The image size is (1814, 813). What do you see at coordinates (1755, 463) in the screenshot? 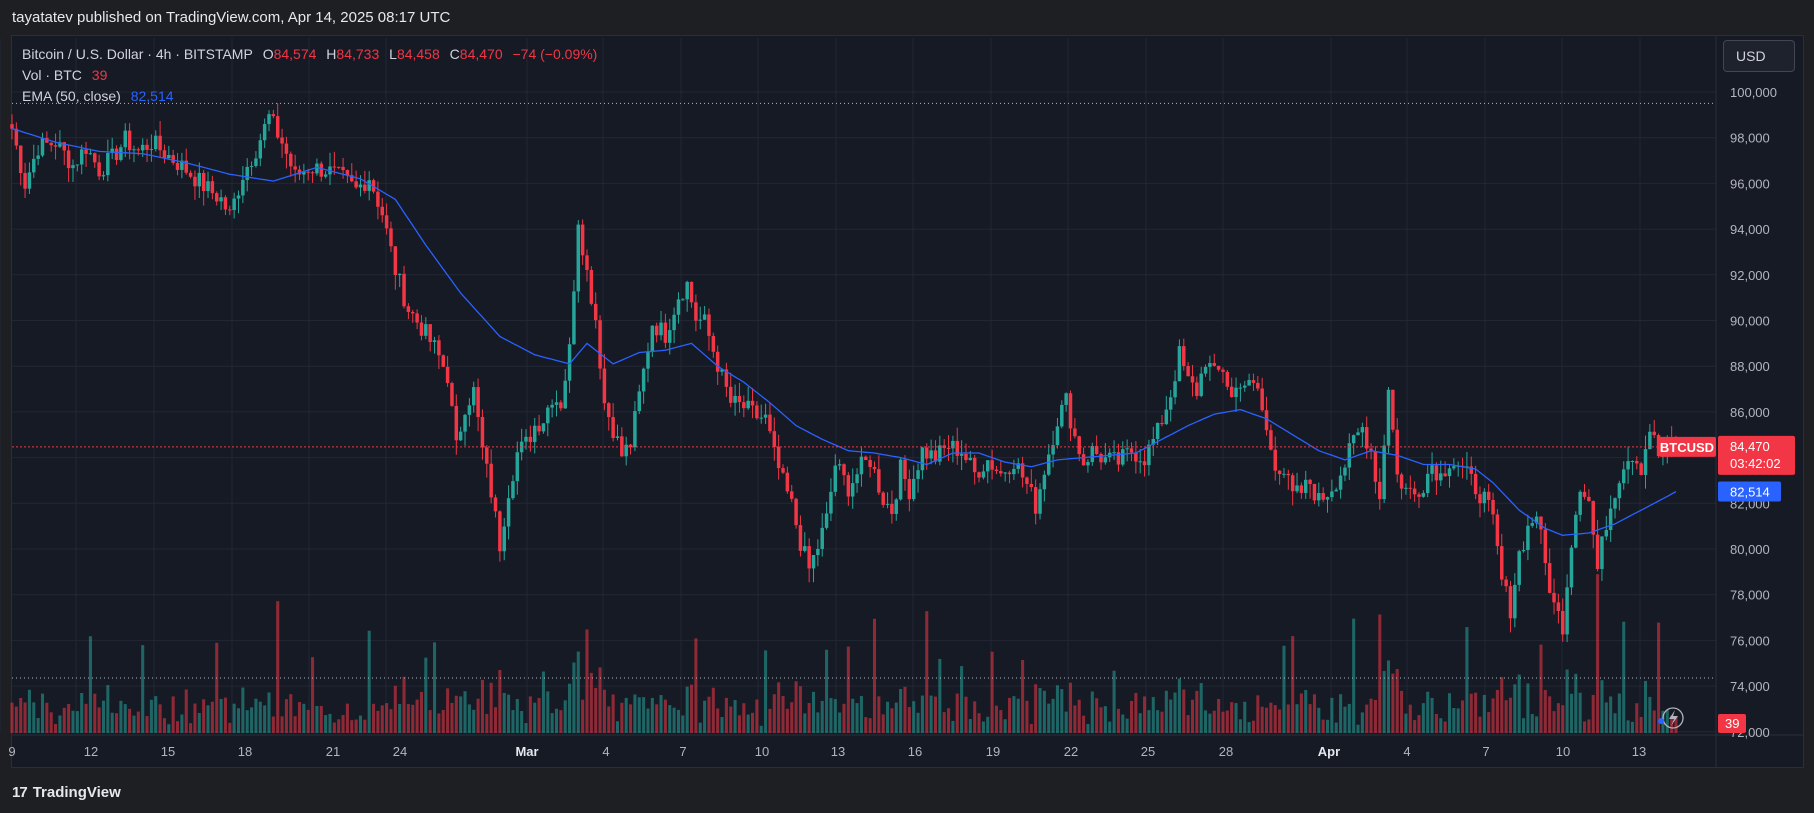
I see `bar-countdown: 03:42:02` at bounding box center [1755, 463].